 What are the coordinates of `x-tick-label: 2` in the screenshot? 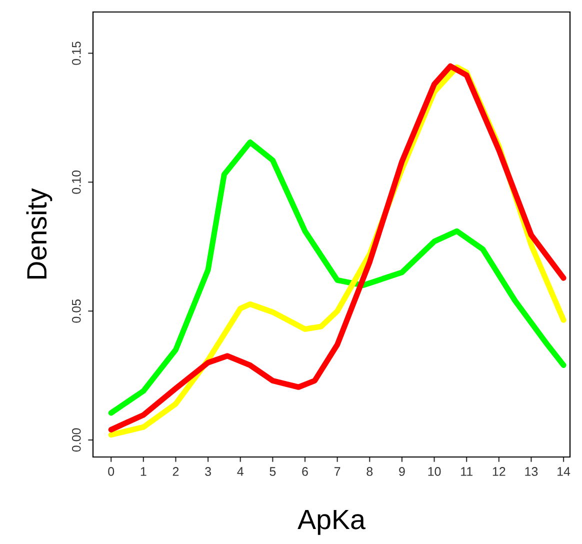 It's located at (175, 471).